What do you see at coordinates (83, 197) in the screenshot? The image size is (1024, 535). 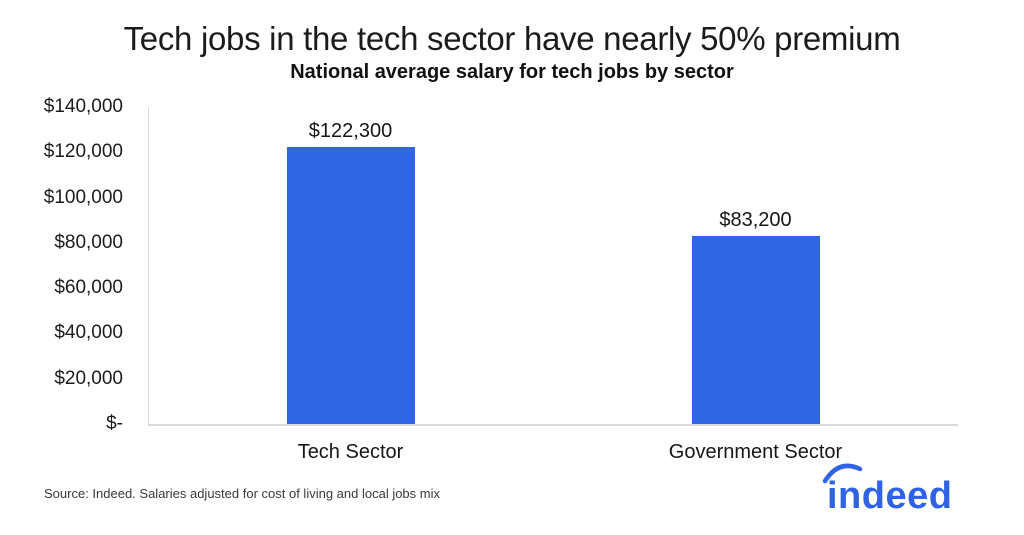 I see `y-tick-label: $100,000` at bounding box center [83, 197].